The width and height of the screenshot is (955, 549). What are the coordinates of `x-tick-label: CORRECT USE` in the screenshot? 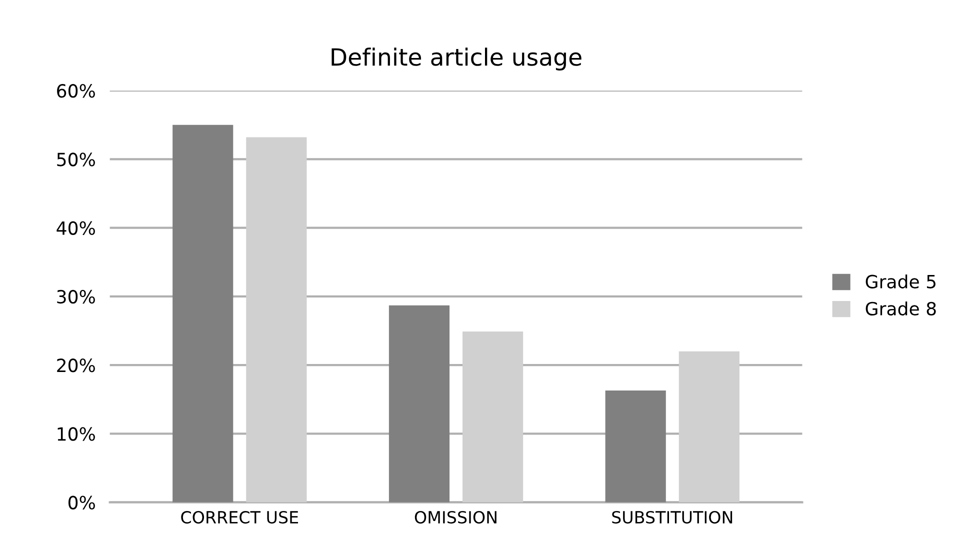 It's located at (239, 517).